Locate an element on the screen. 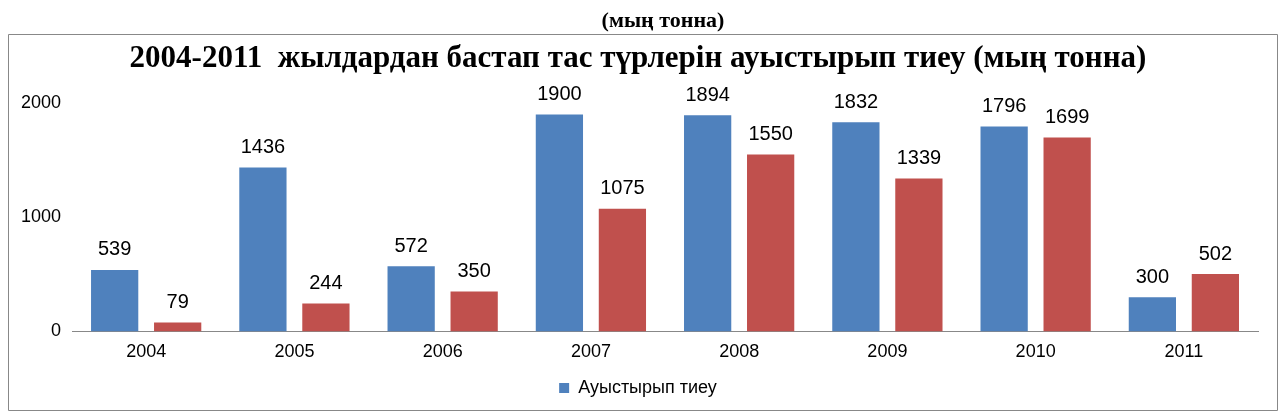 The width and height of the screenshot is (1288, 419). y-tick-label: 2000 is located at coordinates (41, 102).